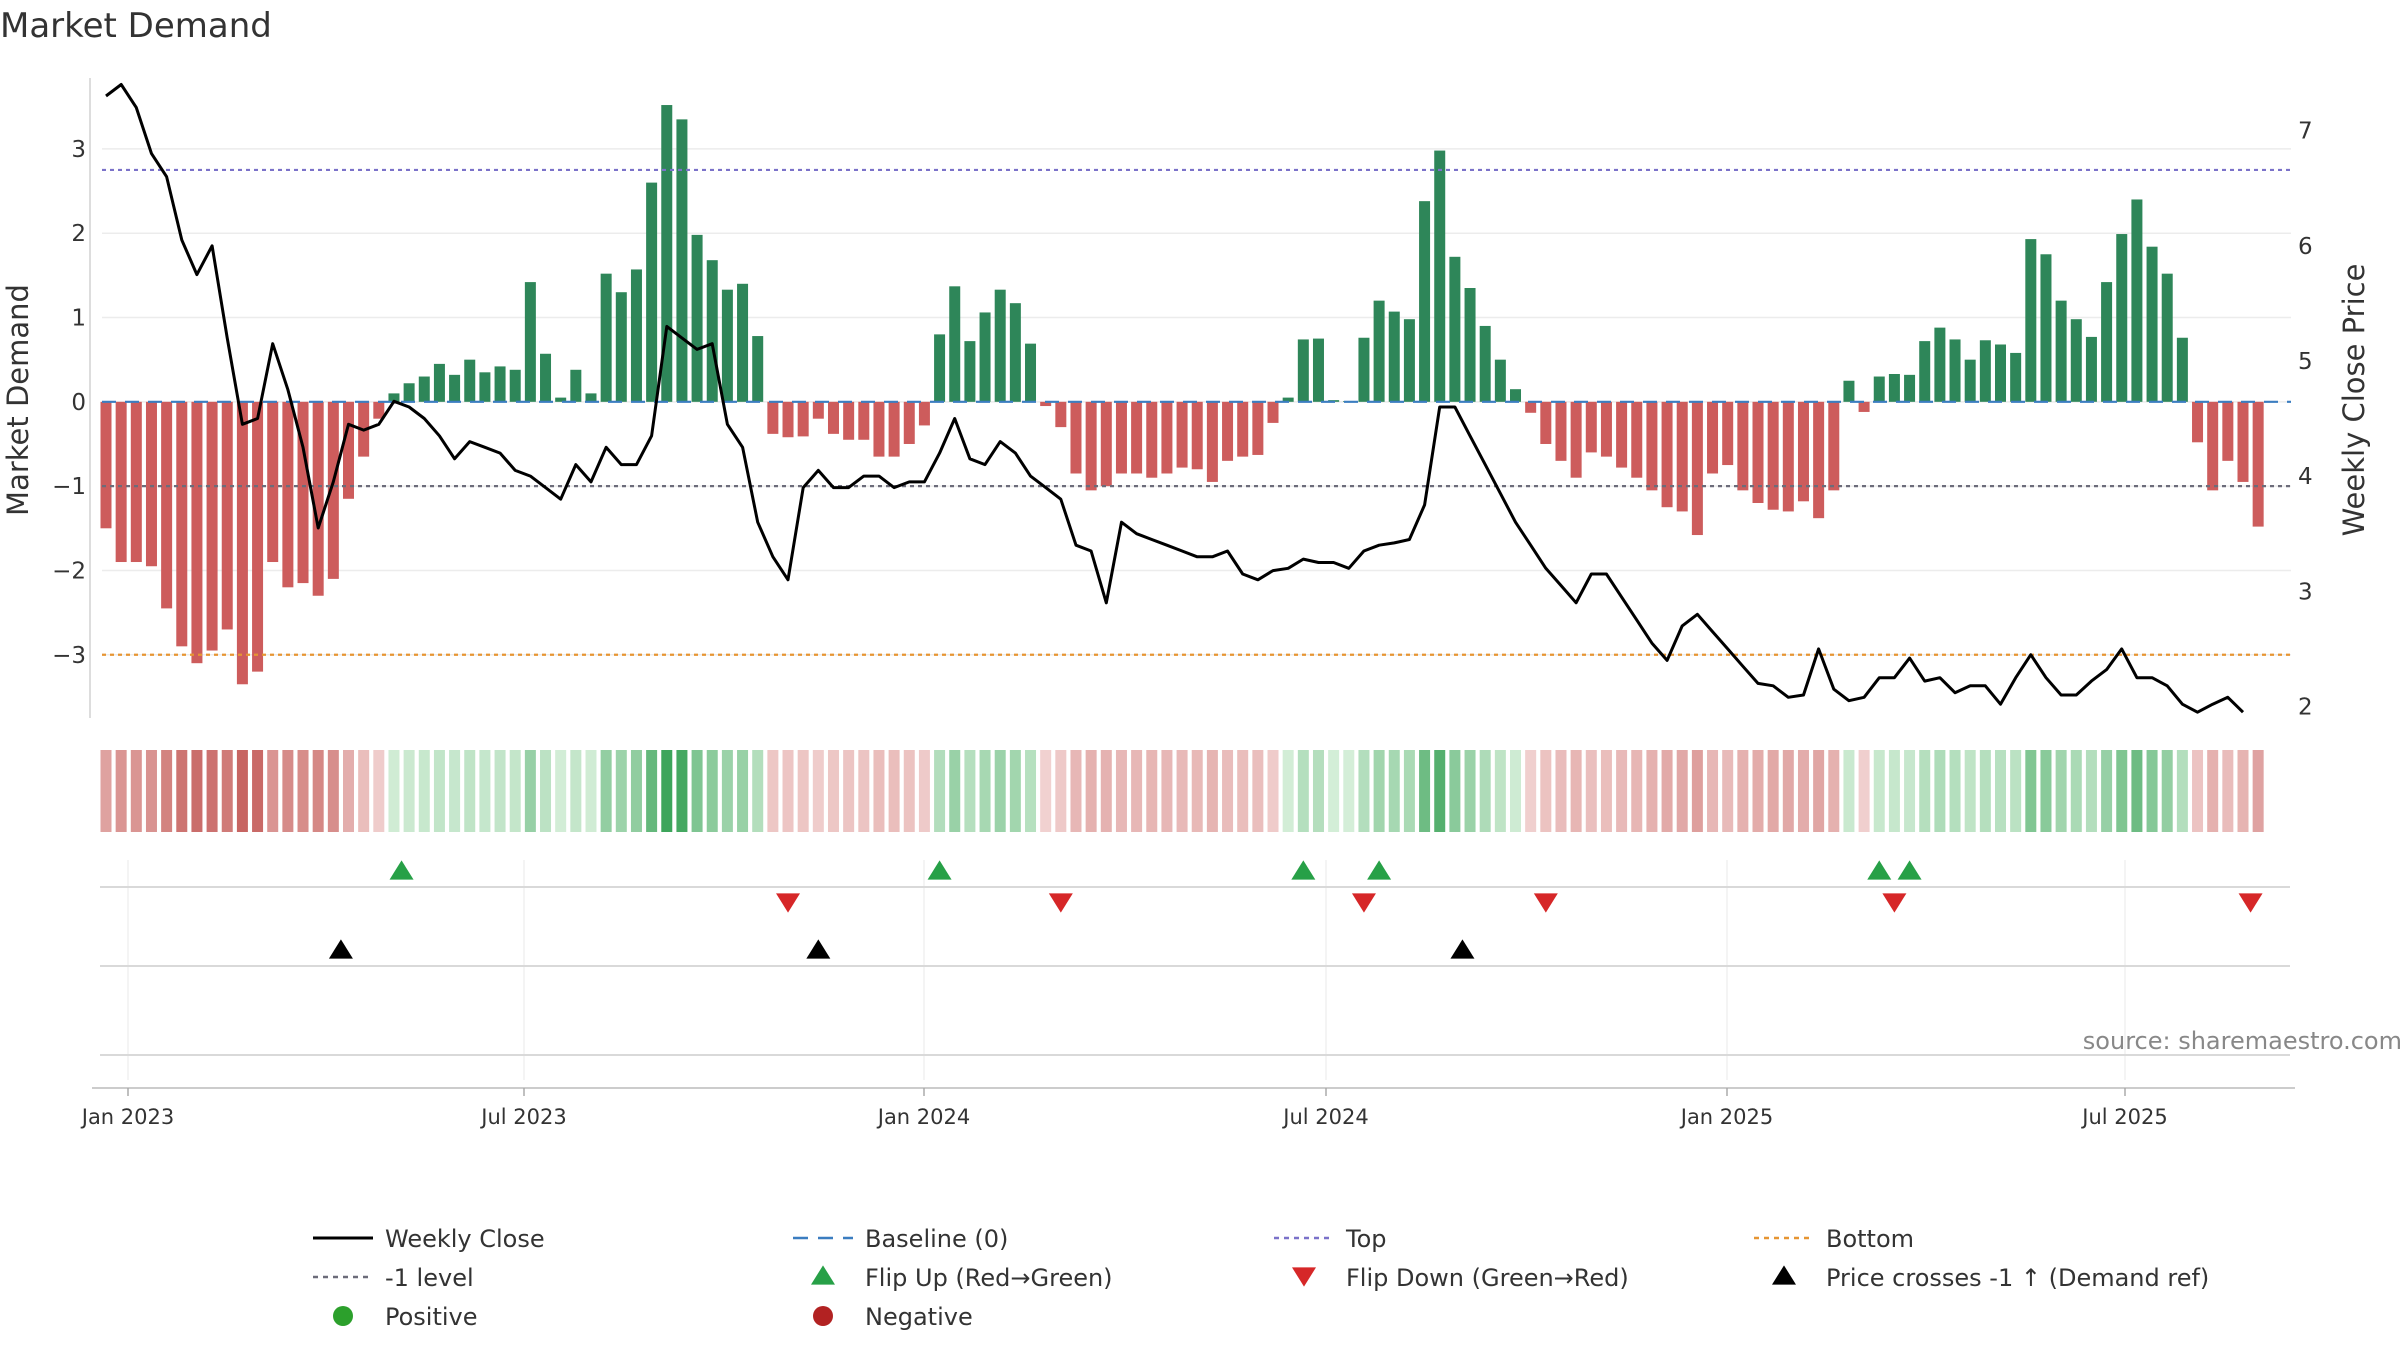  I want to click on legend-label: Weekly Close, so click(465, 1239).